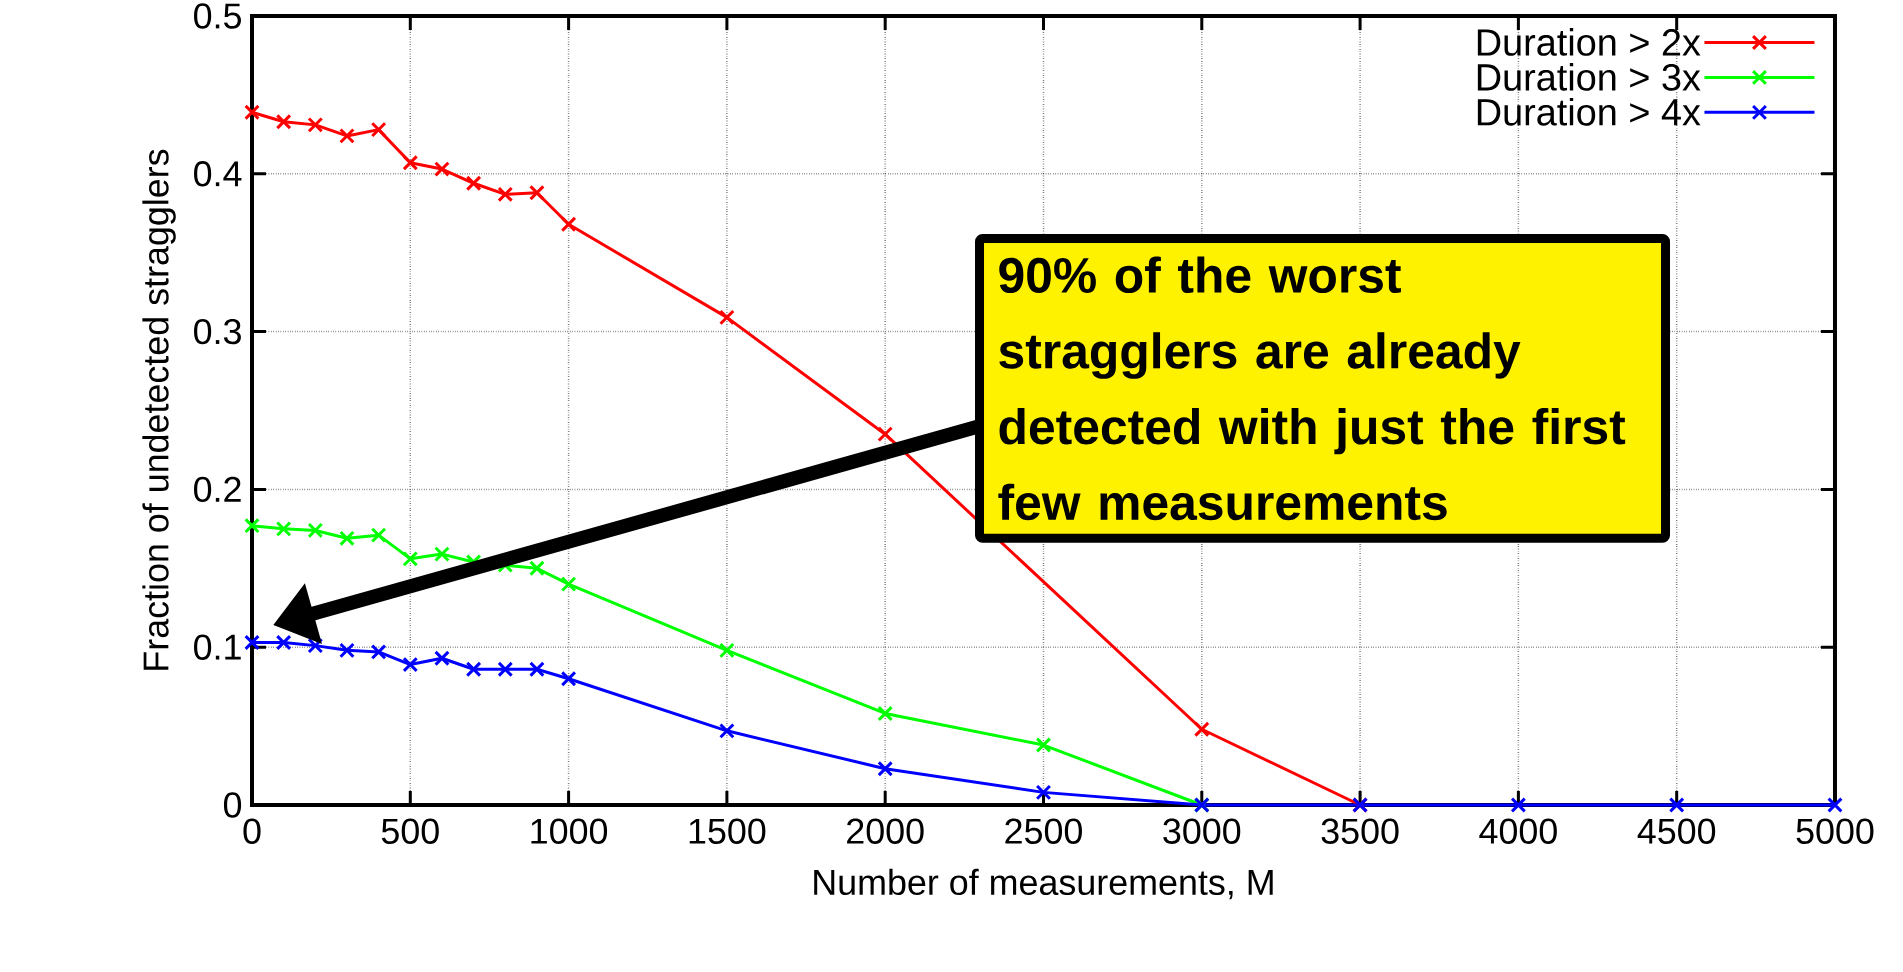  I want to click on y-tick-label: 0.1, so click(217, 647).